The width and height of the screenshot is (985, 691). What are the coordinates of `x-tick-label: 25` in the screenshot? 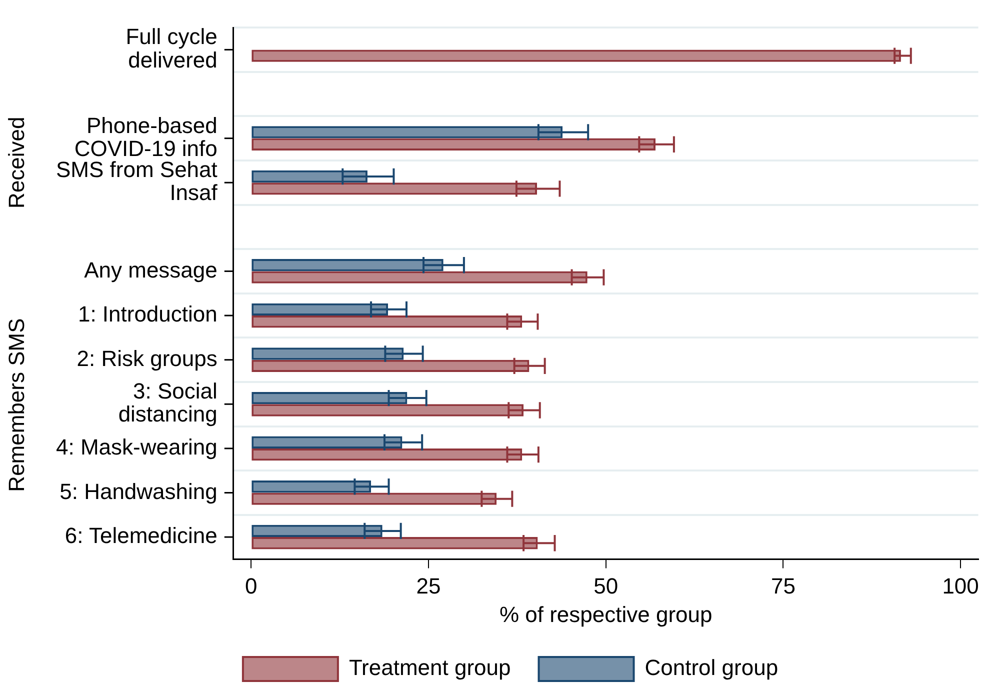 It's located at (428, 585).